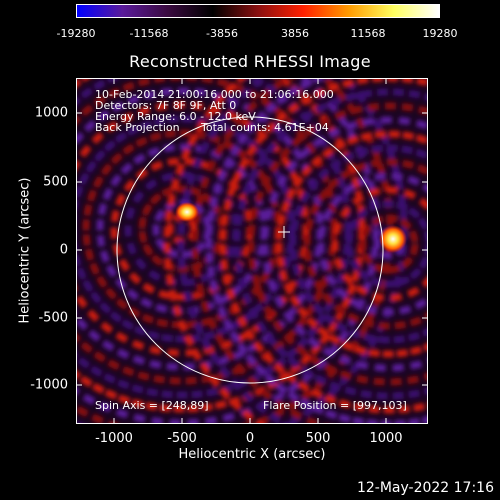 The width and height of the screenshot is (500, 500). Describe the element at coordinates (222, 33) in the screenshot. I see `colorbar-tick: -3856` at that location.